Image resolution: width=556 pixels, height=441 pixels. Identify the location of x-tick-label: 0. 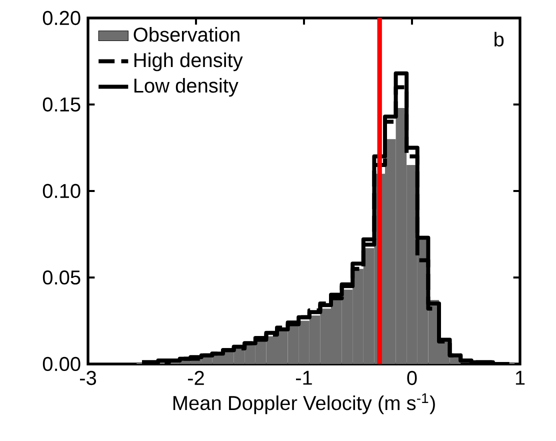
(412, 378).